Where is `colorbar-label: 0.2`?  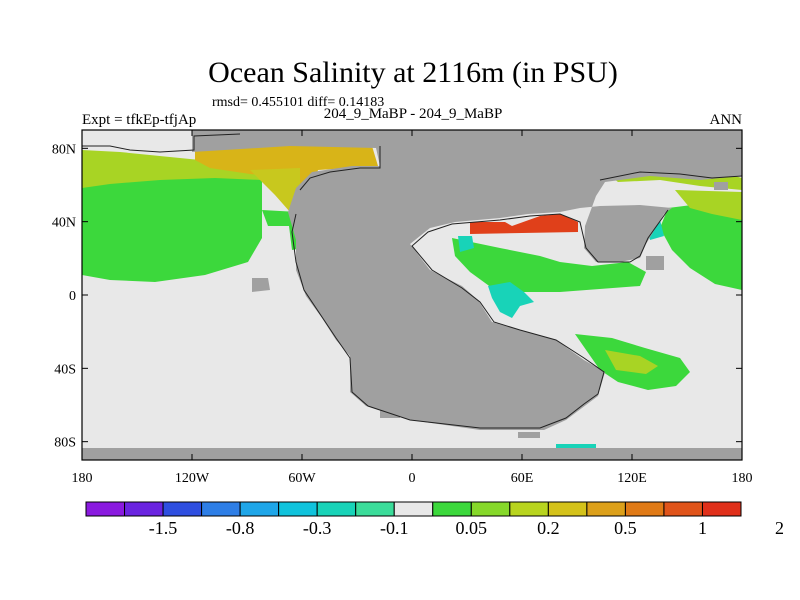 colorbar-label: 0.2 is located at coordinates (548, 528).